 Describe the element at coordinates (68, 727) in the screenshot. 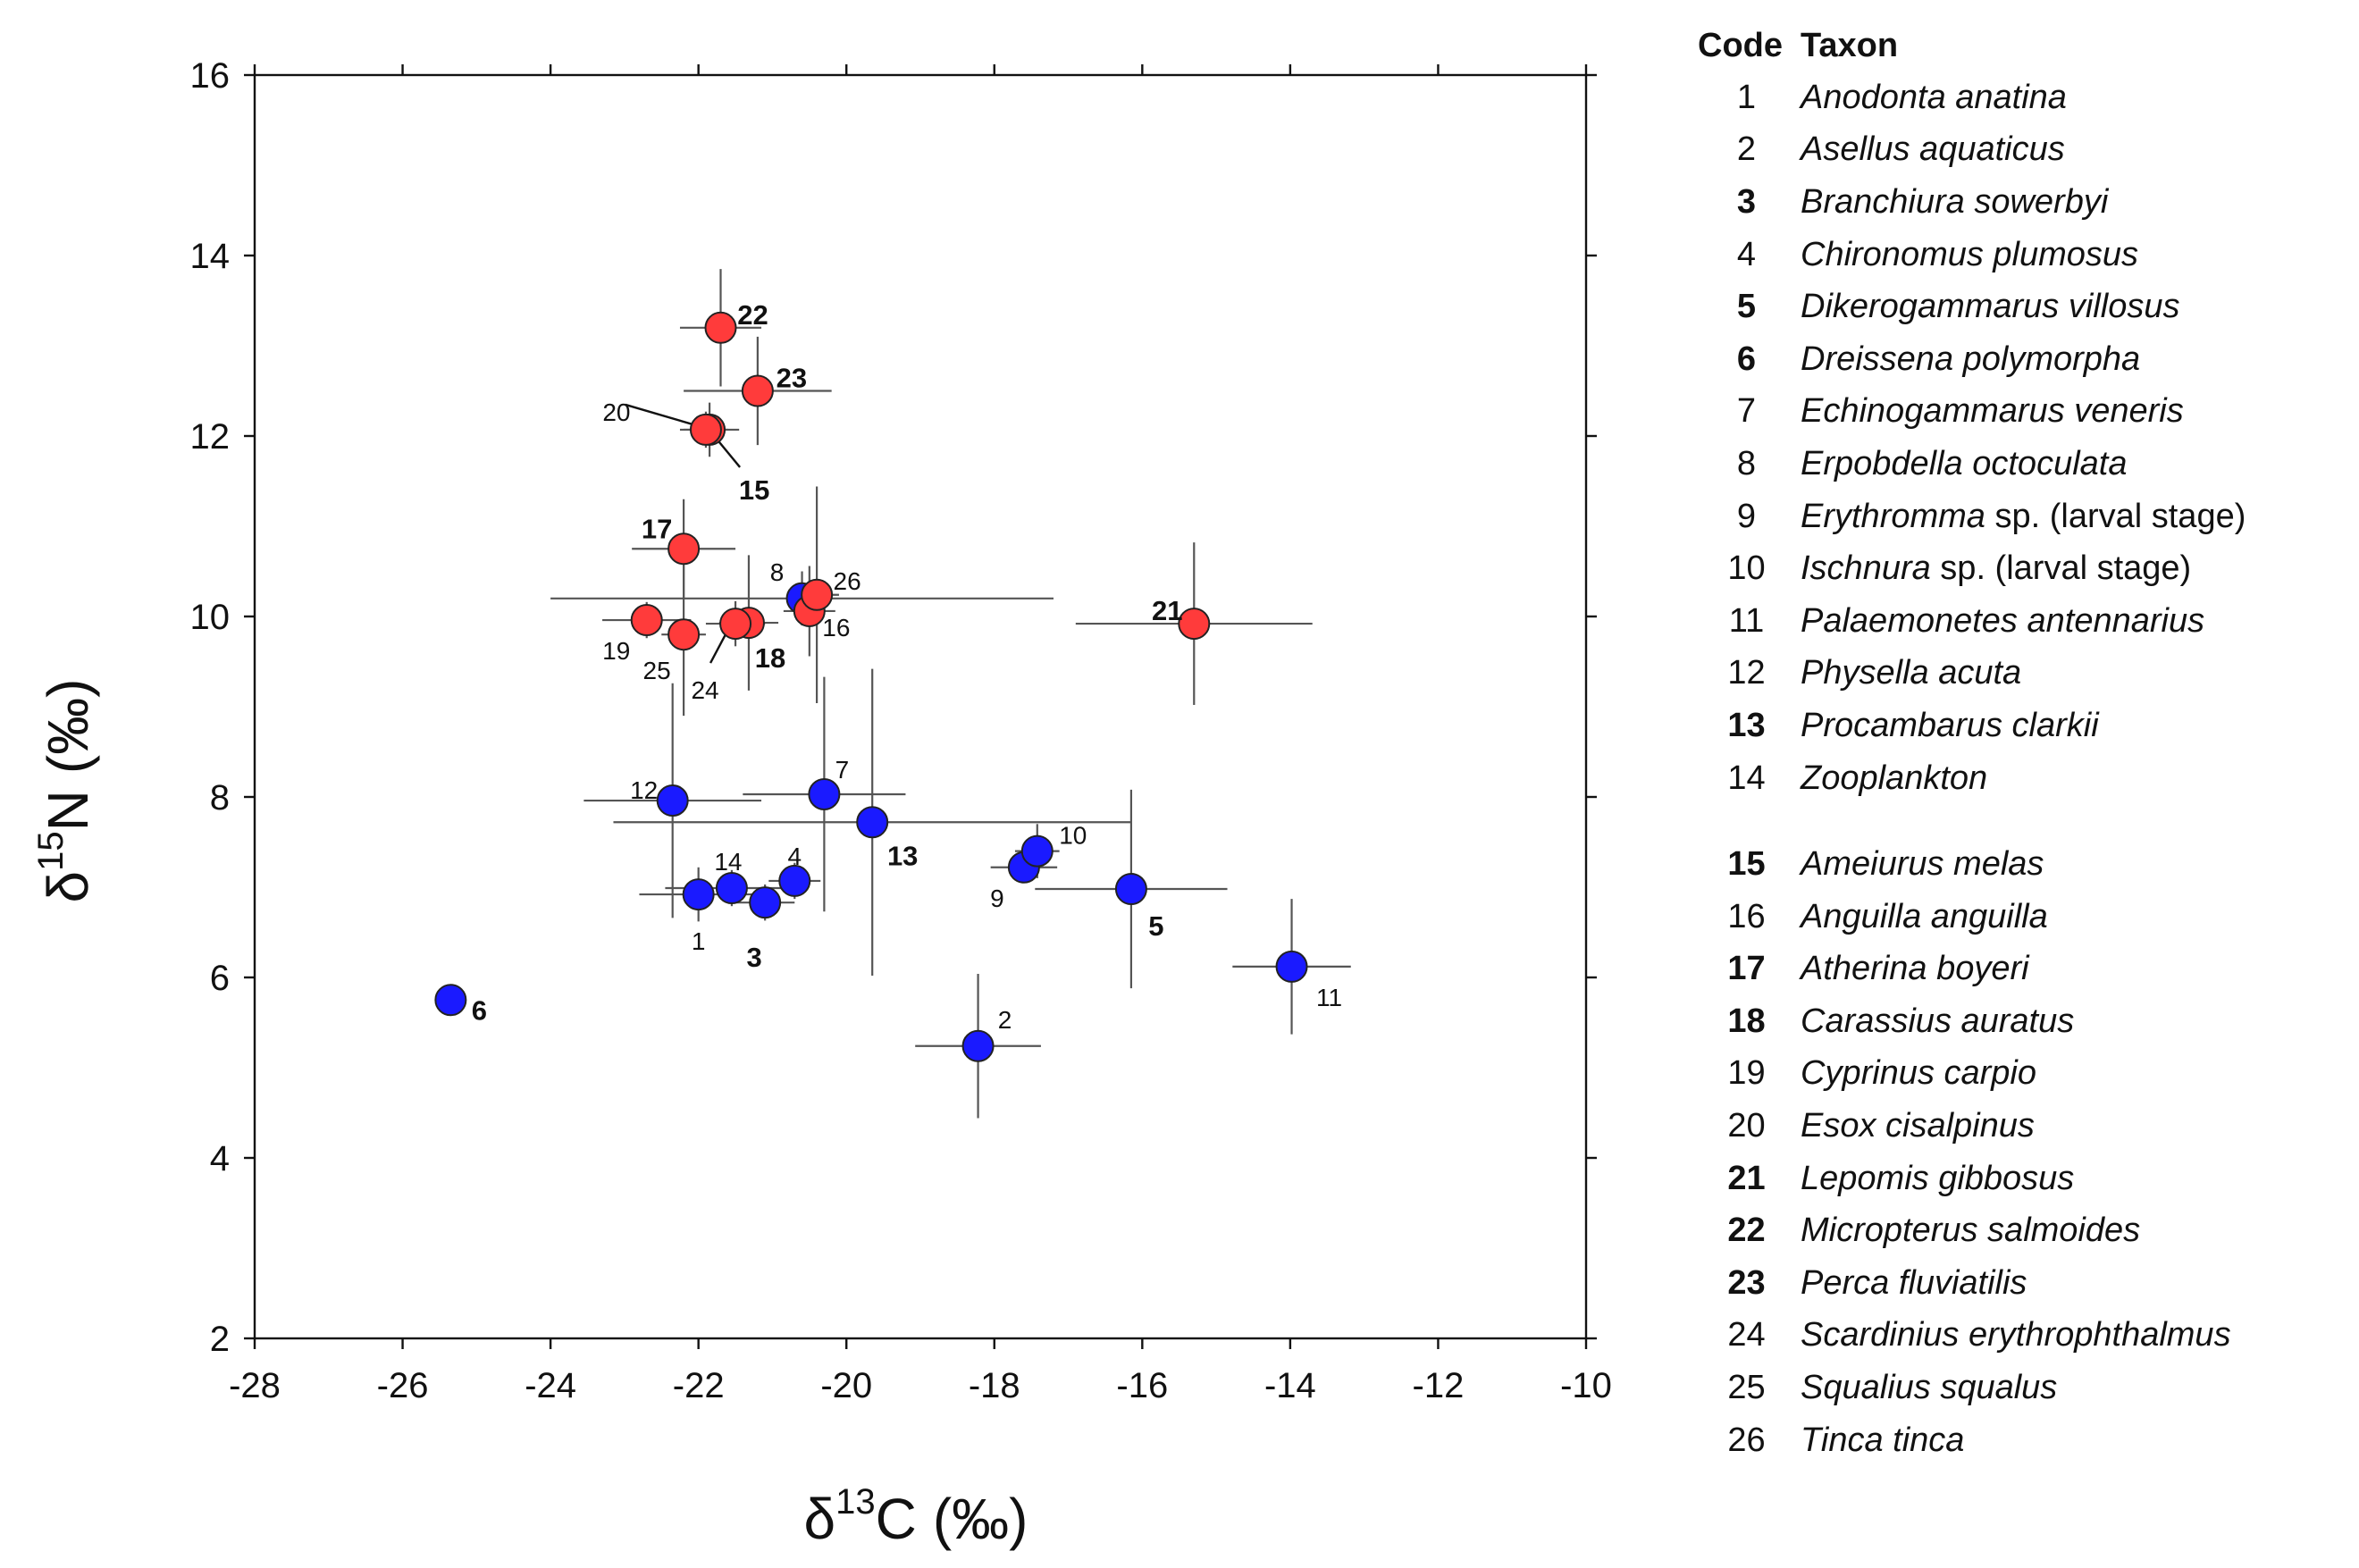

I see `y-axis-title-unit: (‰)` at that location.